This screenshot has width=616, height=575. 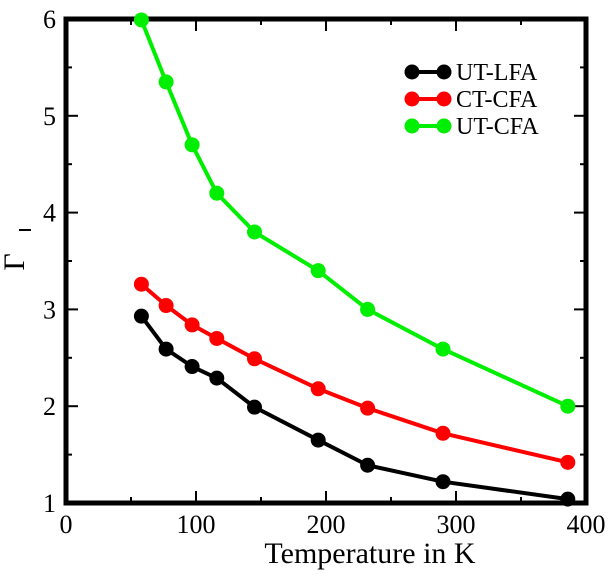 What do you see at coordinates (49, 116) in the screenshot?
I see `y-tick-label: 5` at bounding box center [49, 116].